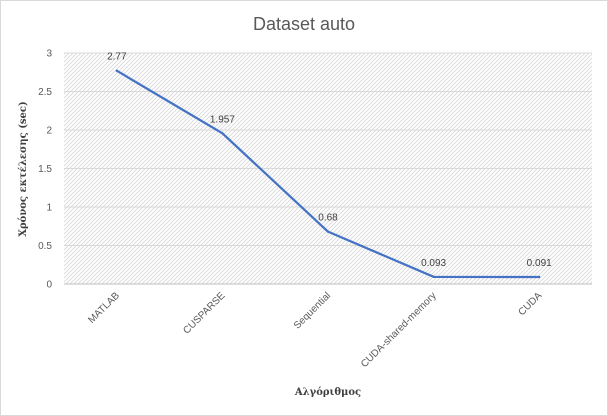 The height and width of the screenshot is (416, 608). I want to click on data-label: 1.957, so click(222, 119).